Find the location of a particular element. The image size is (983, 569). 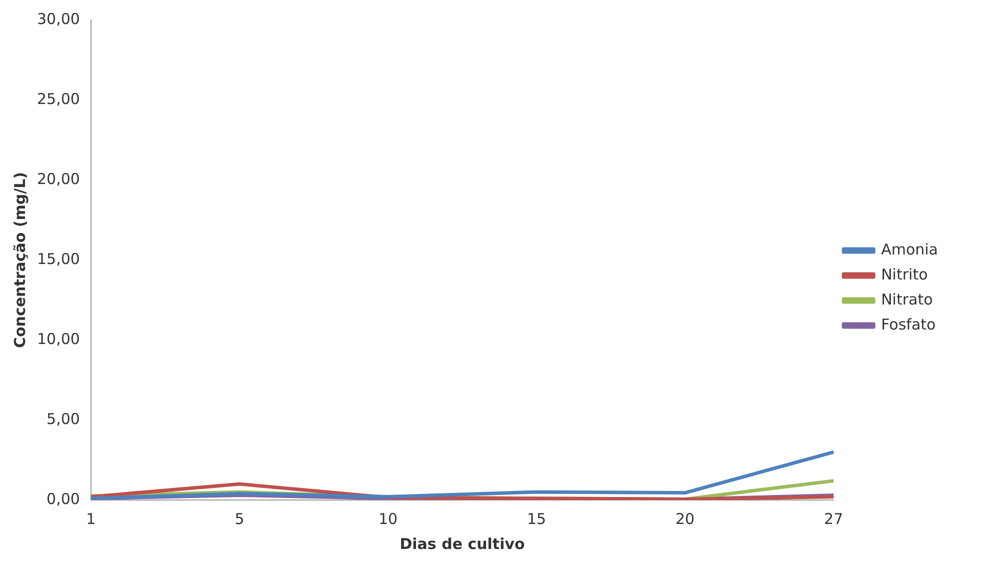

legend-label: Fosfato is located at coordinates (908, 324).